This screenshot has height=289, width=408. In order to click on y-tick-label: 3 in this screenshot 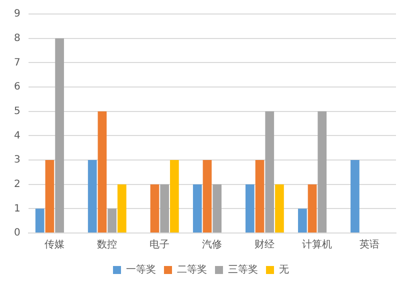, I will do `click(17, 160)`.